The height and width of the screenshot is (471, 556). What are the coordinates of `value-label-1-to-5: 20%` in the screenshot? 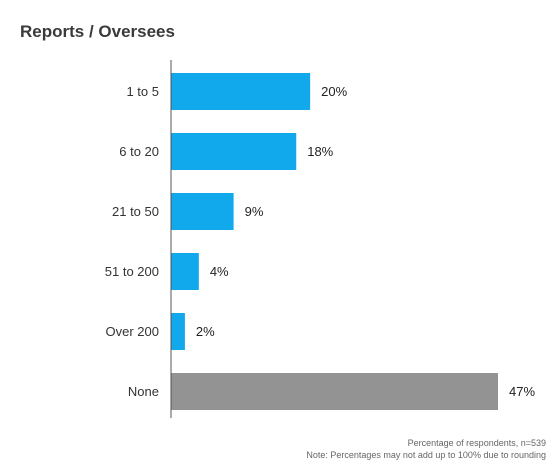 It's located at (334, 91).